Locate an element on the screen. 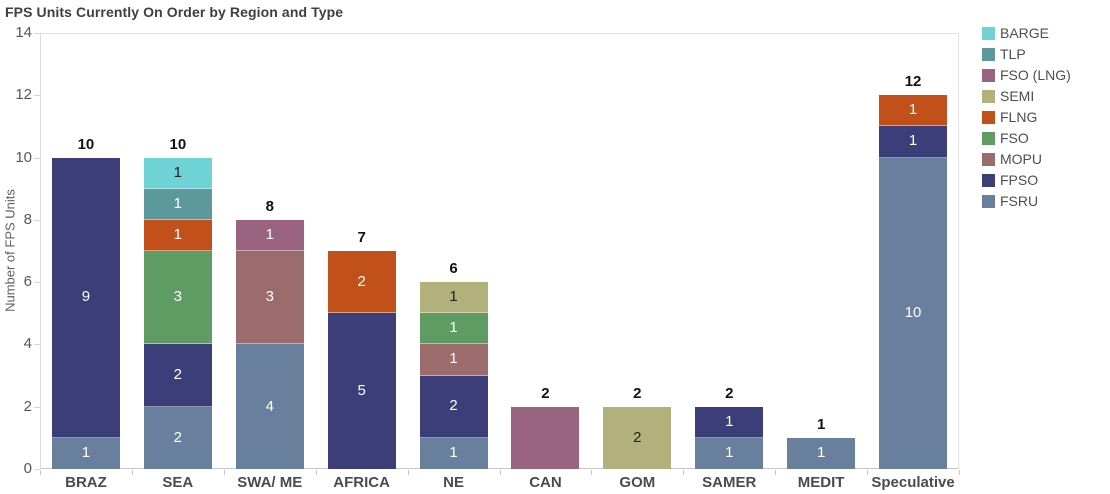  legend-label: FSO is located at coordinates (1014, 138).